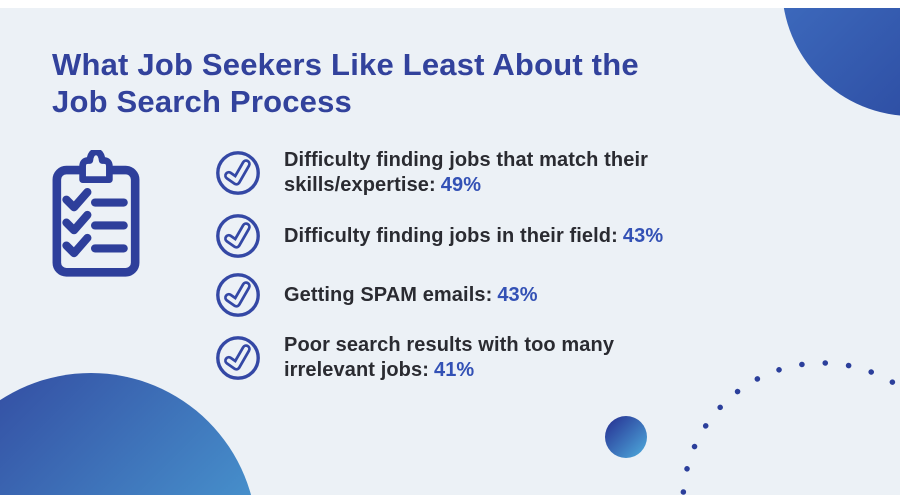 The height and width of the screenshot is (500, 900). What do you see at coordinates (128, 434) in the screenshot?
I see `decorative-circle-bottom-left` at bounding box center [128, 434].